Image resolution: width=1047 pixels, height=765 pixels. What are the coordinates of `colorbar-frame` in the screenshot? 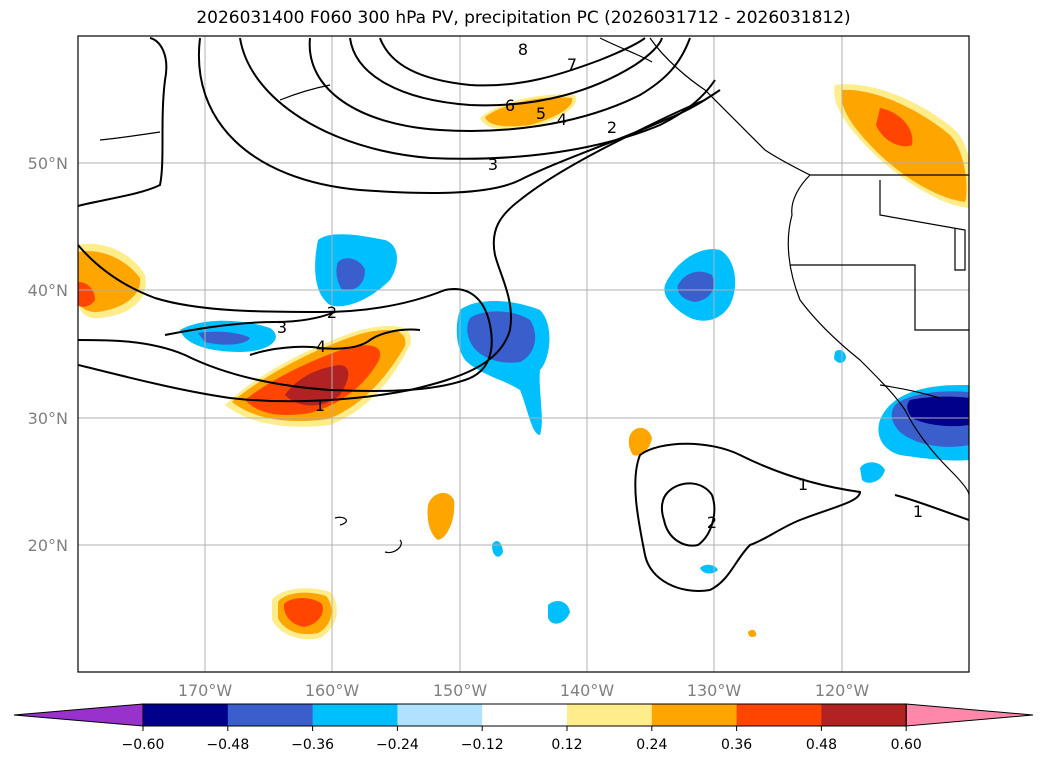 It's located at (524, 715).